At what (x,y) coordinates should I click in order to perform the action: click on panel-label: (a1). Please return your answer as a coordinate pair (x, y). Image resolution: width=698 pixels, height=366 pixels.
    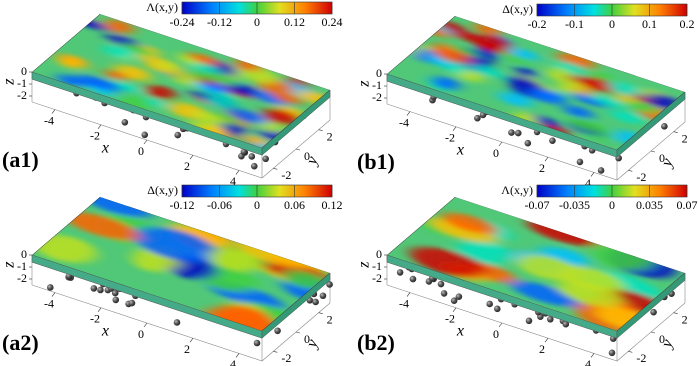
    Looking at the image, I should click on (20, 159).